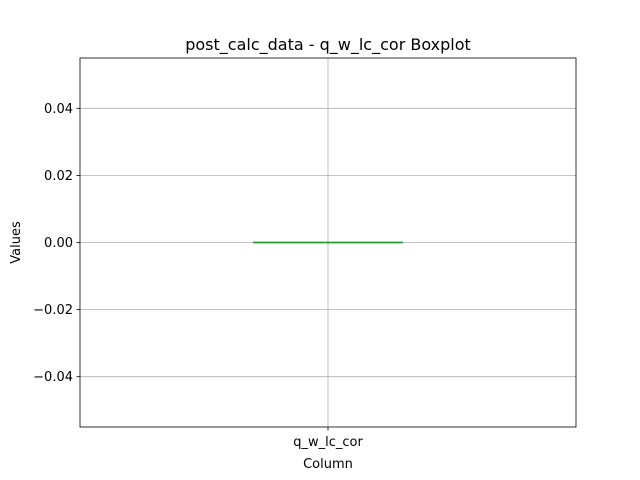  What do you see at coordinates (328, 442) in the screenshot?
I see `x-tick-label: q_w_lc_cor` at bounding box center [328, 442].